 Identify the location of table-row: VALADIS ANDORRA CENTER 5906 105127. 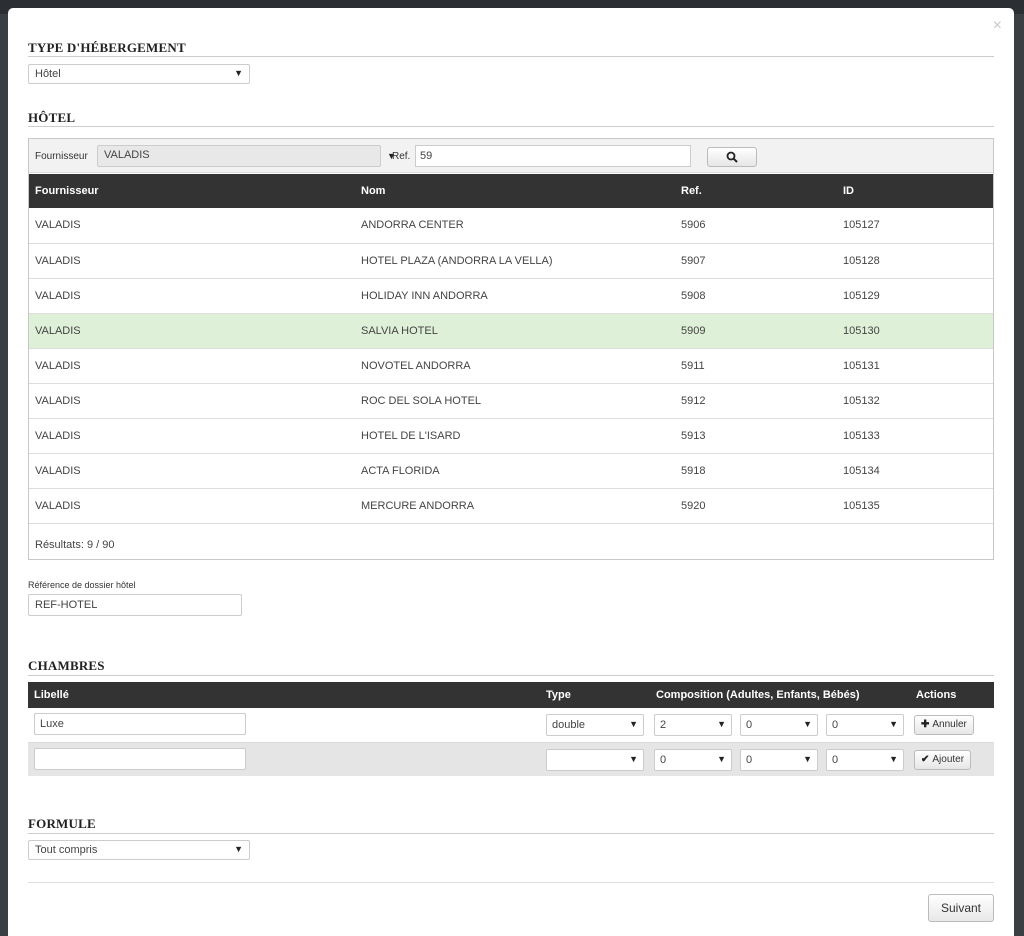
(511, 226).